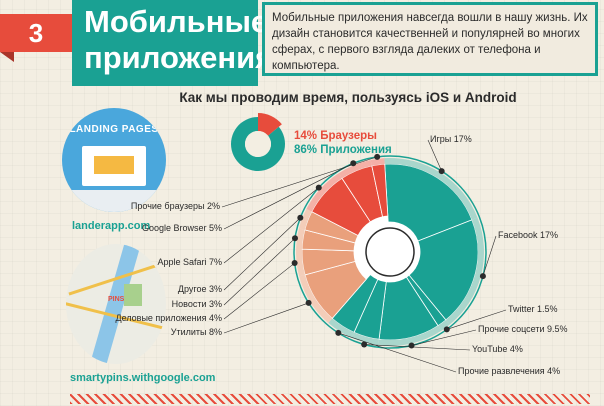  What do you see at coordinates (451, 139) in the screenshot?
I see `donut-label-0: Игры 17%` at bounding box center [451, 139].